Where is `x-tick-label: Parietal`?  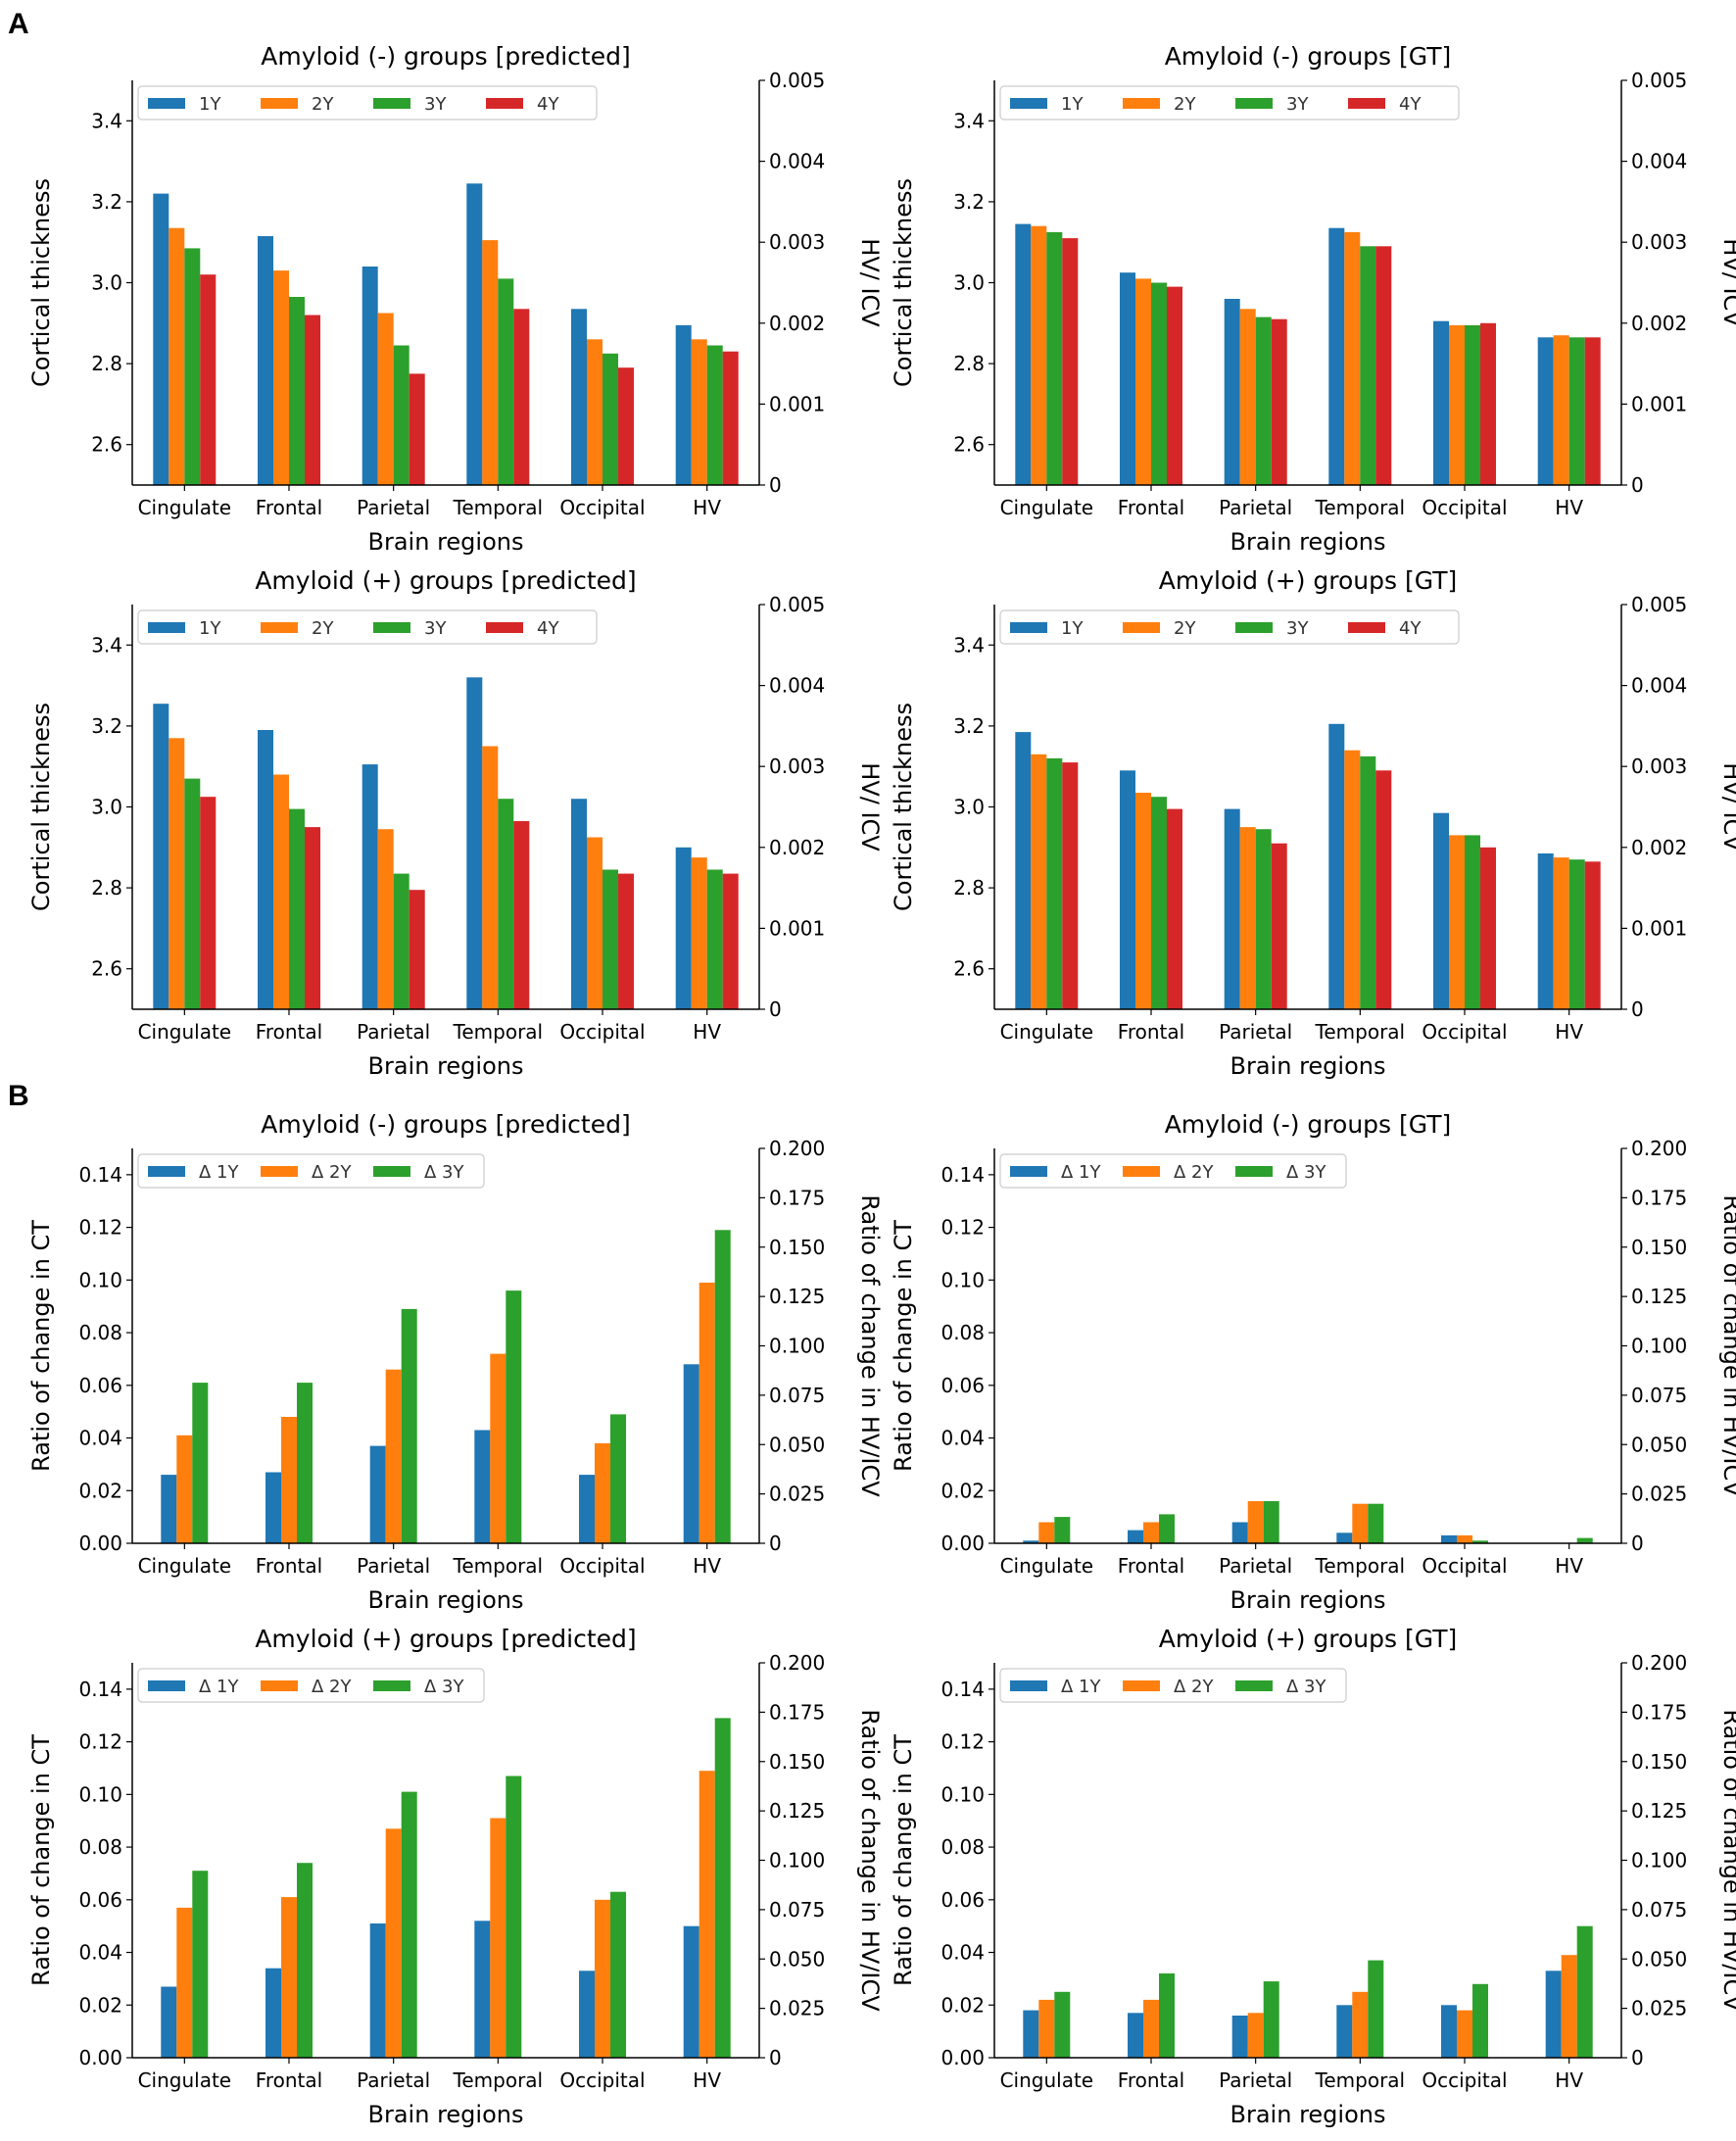 x-tick-label: Parietal is located at coordinates (393, 507).